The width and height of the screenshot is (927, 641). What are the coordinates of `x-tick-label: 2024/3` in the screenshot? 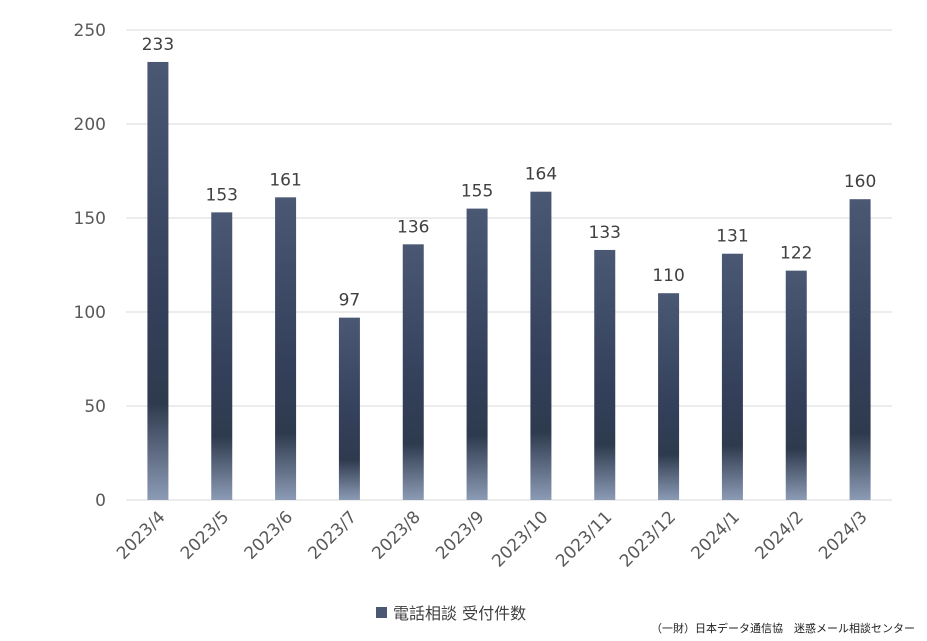 It's located at (843, 535).